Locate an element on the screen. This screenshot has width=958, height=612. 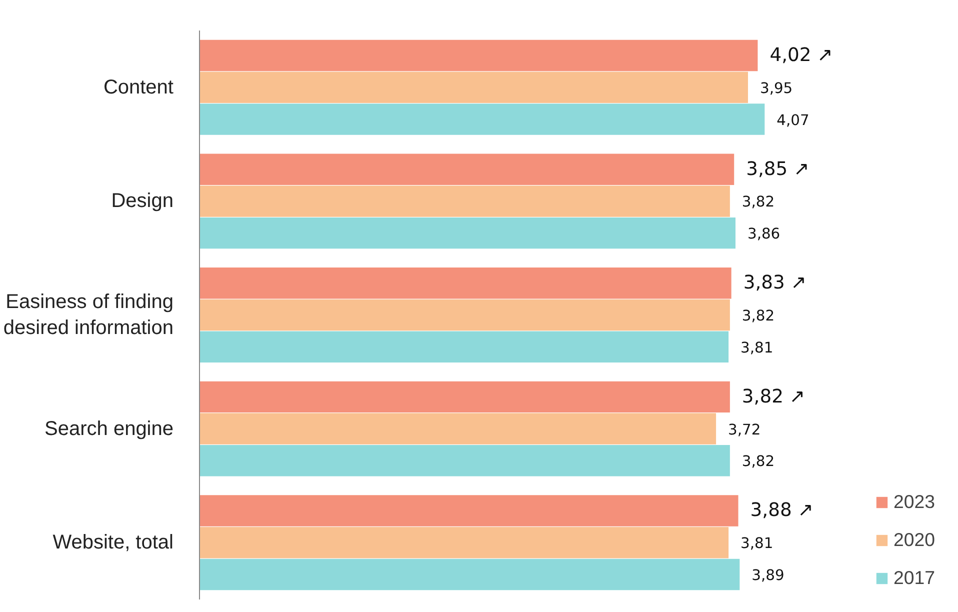
data-label: 3,83 ↗ is located at coordinates (774, 283).